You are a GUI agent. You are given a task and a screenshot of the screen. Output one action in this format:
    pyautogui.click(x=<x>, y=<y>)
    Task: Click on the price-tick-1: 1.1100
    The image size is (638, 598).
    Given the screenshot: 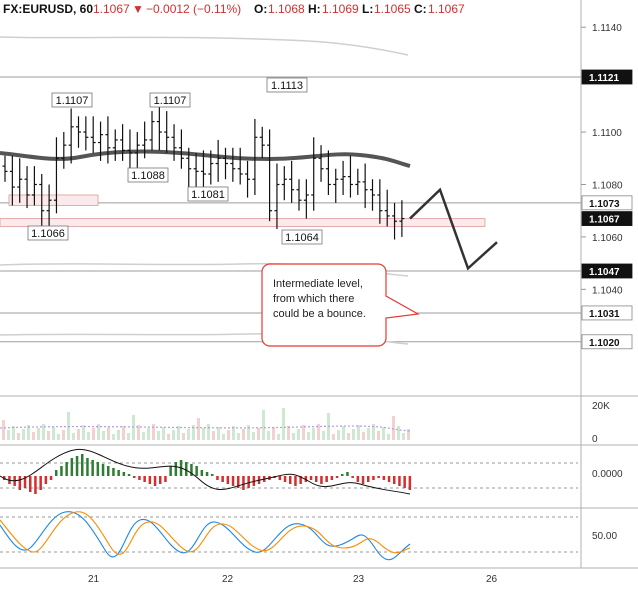 What is the action you would take?
    pyautogui.click(x=607, y=133)
    